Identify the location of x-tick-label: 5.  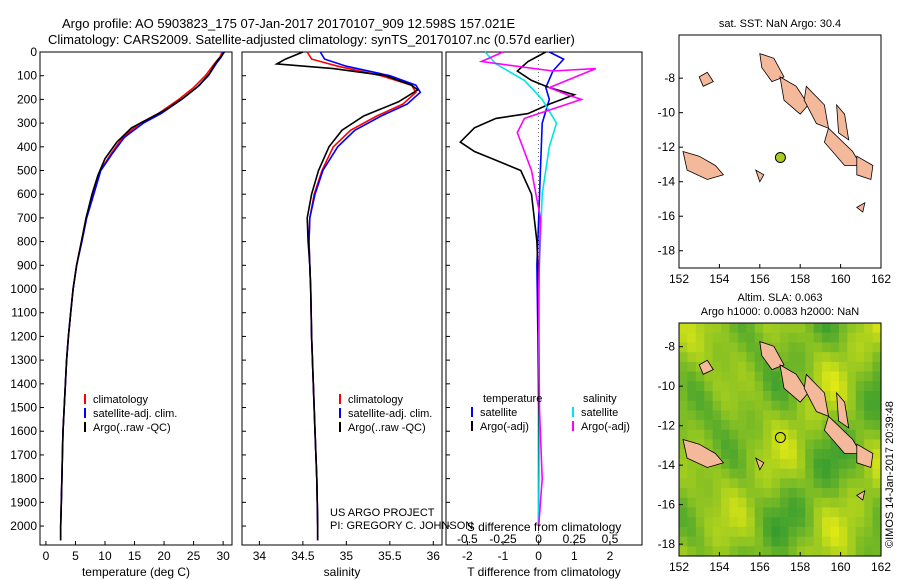
(75, 556).